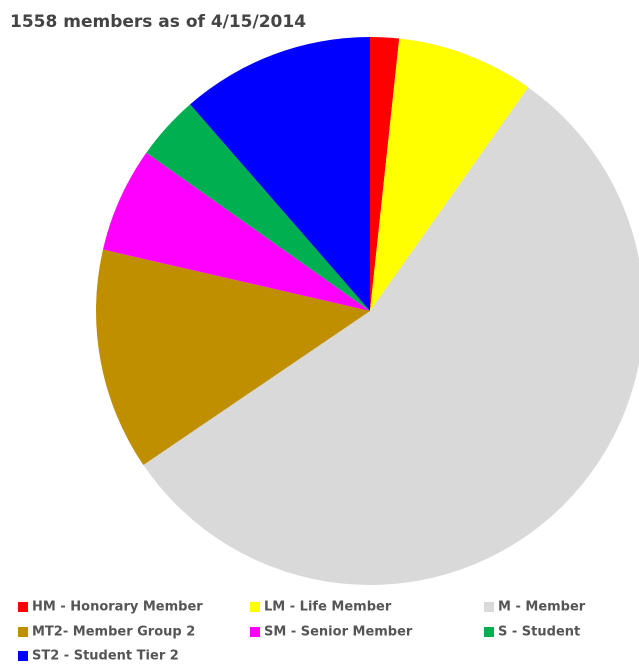 The height and width of the screenshot is (667, 639). I want to click on legend-label: M - Member, so click(542, 607).